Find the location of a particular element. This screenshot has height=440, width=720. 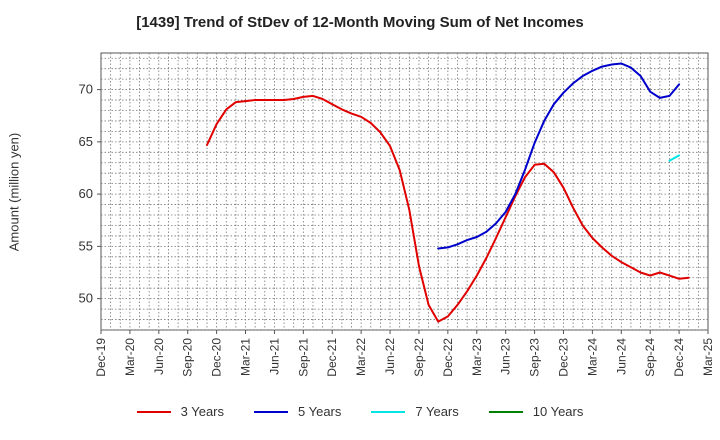

legend-item-10-years: 10 Years is located at coordinates (536, 411).